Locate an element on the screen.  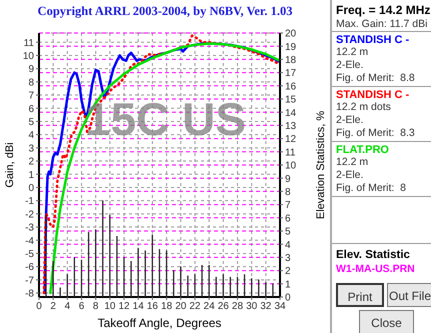
y-tick-label: -7 is located at coordinates (29, 280).